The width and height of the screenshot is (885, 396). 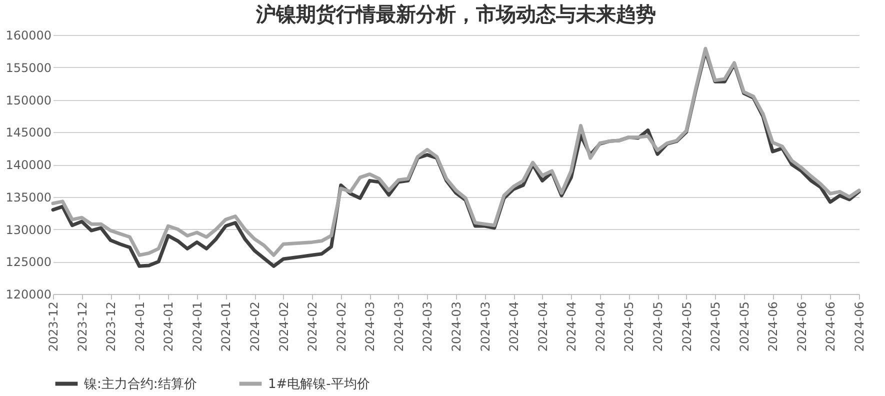 I want to click on y-tick-label: 155000, so click(x=29, y=67).